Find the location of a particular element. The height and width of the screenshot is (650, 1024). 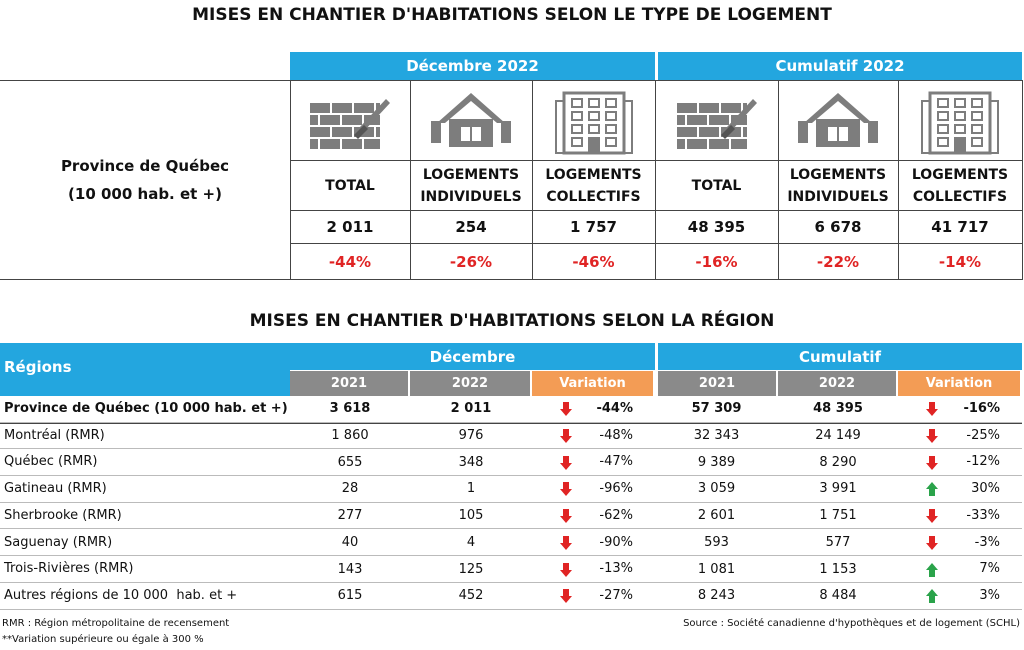

header-cell: Régions is located at coordinates (145, 369).